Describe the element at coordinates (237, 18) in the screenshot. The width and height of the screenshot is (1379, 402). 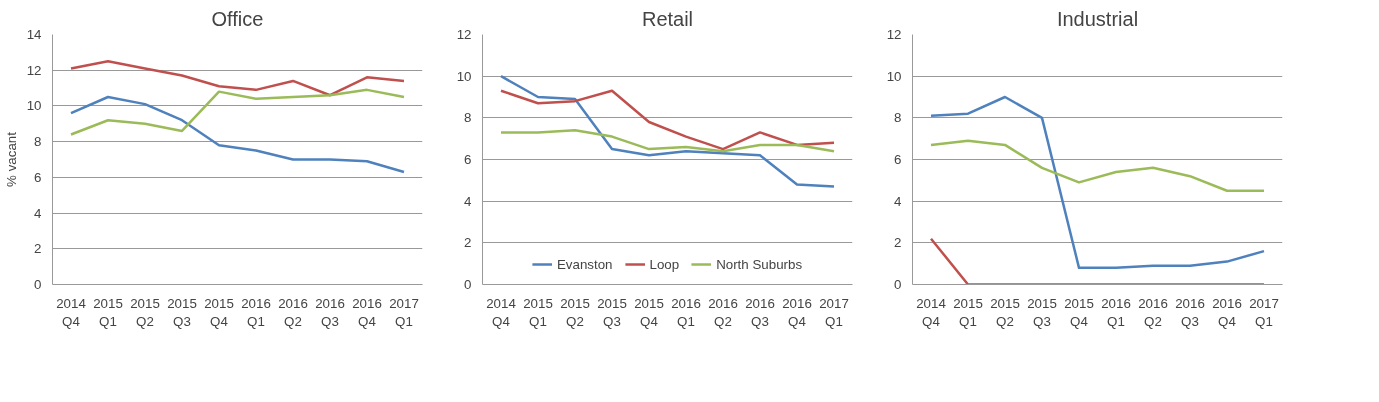
I see `chart-title: Office` at that location.